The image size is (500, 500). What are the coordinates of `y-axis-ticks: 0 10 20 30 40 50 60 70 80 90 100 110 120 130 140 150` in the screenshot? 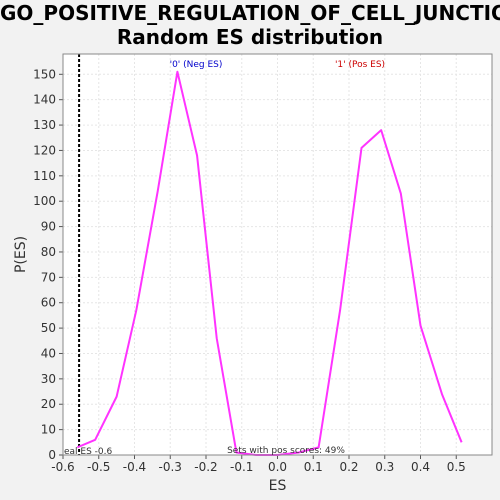 It's located at (48, 264).